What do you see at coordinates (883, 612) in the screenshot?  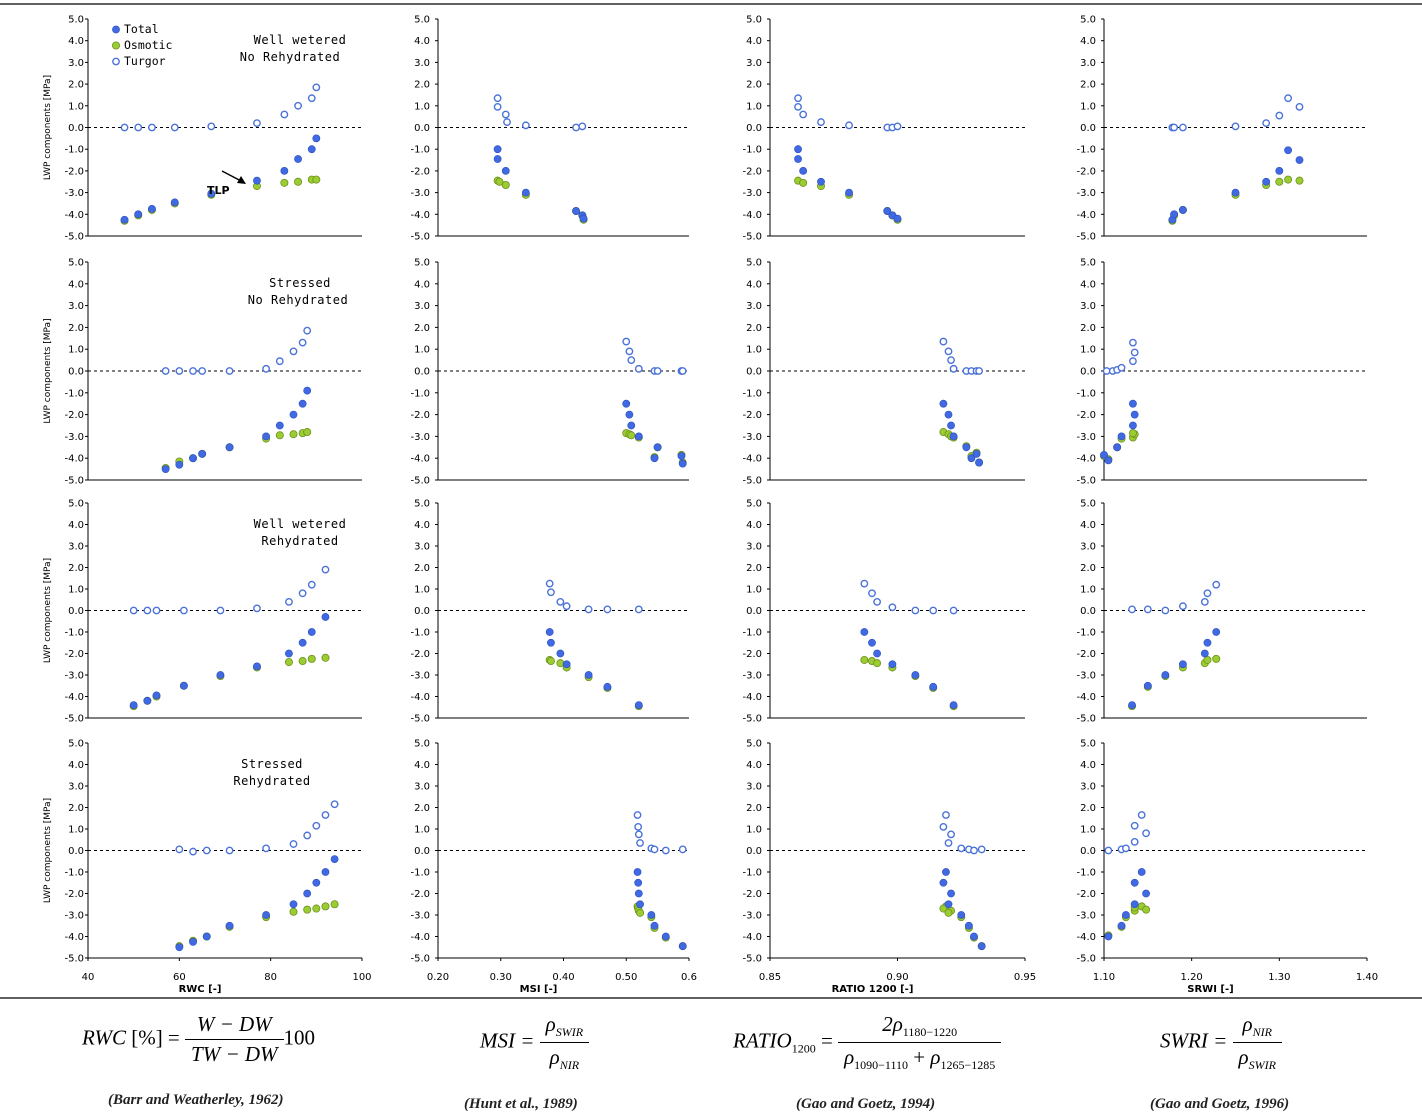 I see `panel-ratio-row3: 5.0 4.0 3.0 2.0 1.0 0.0 -1.0 -2.0 -3.0 -4.0 -5.0` at bounding box center [883, 612].